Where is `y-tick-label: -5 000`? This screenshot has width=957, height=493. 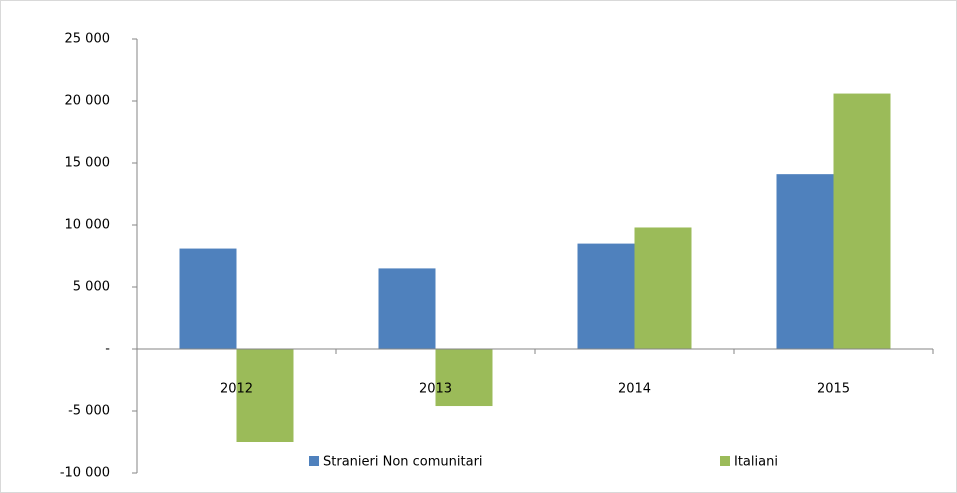 y-tick-label: -5 000 is located at coordinates (89, 411).